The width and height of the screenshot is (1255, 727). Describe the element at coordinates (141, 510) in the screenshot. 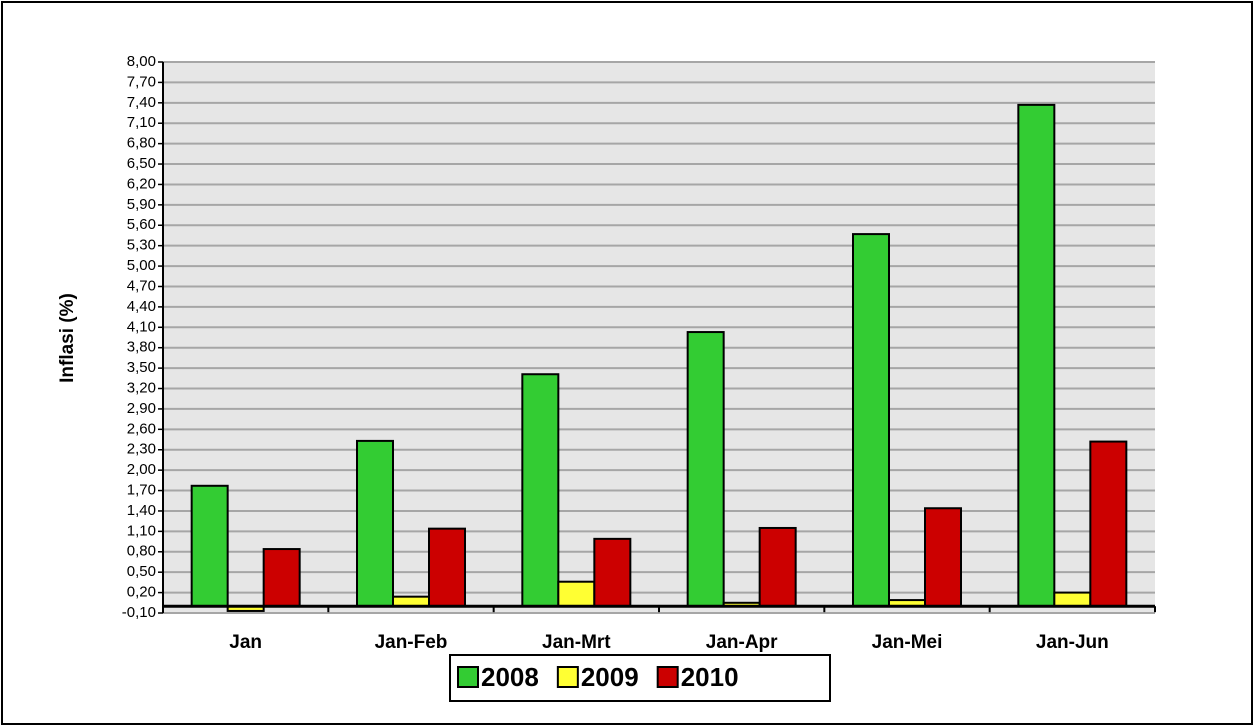

I see `y-tick-label: 1,40` at that location.